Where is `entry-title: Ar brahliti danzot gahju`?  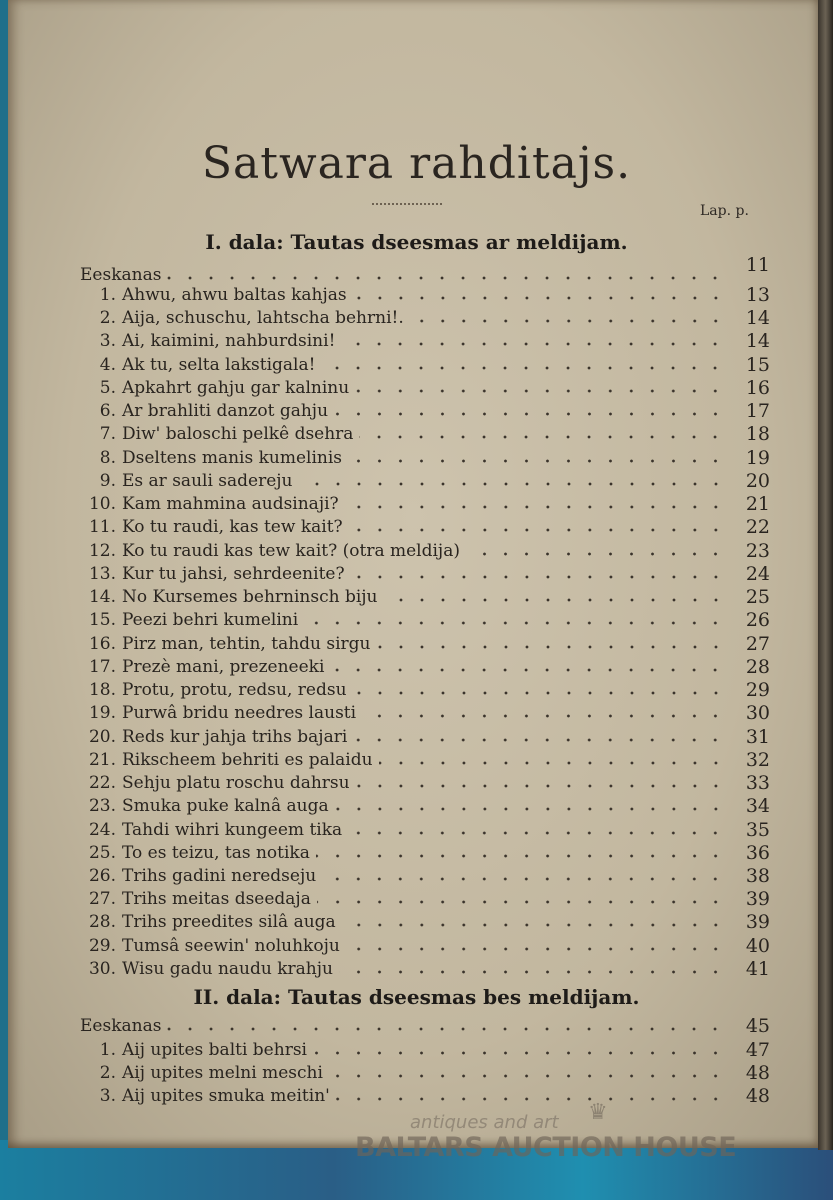 entry-title: Ar brahliti danzot gahju is located at coordinates (225, 411).